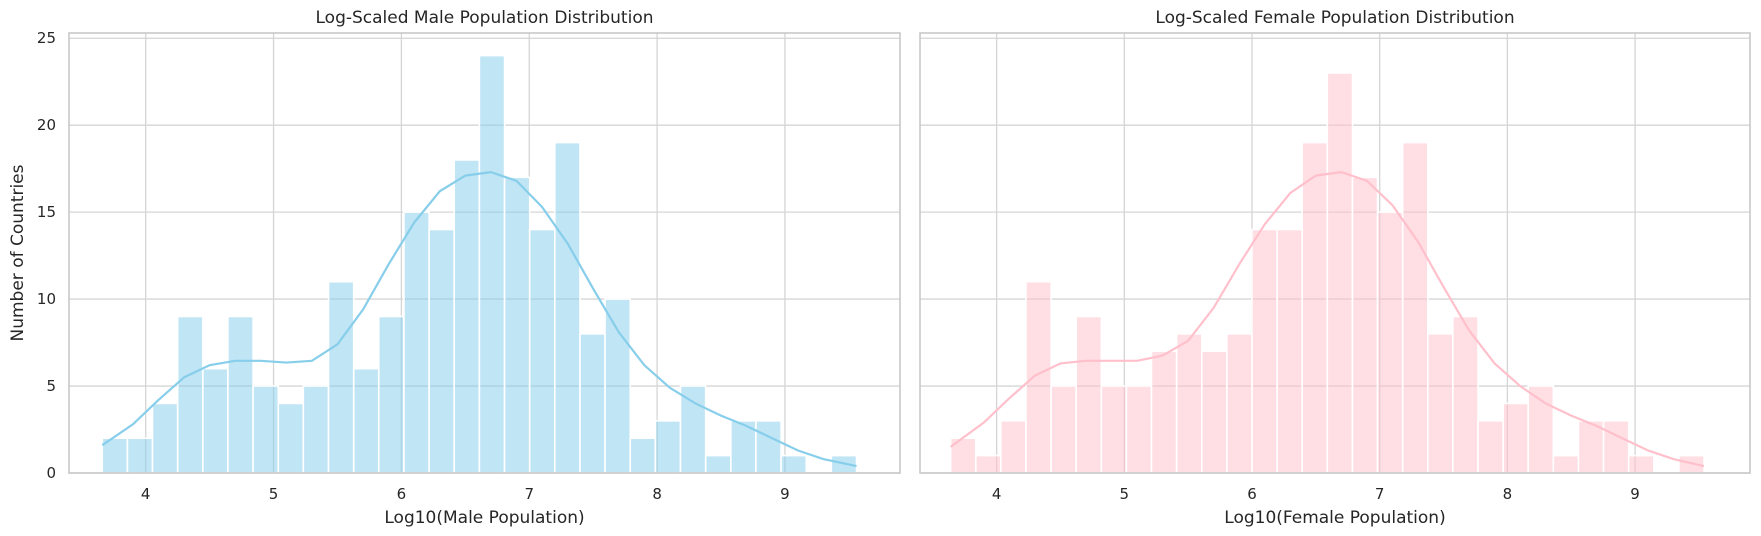 Image resolution: width=1761 pixels, height=536 pixels. Describe the element at coordinates (46, 38) in the screenshot. I see `male-y-tick-label-5: 25` at that location.